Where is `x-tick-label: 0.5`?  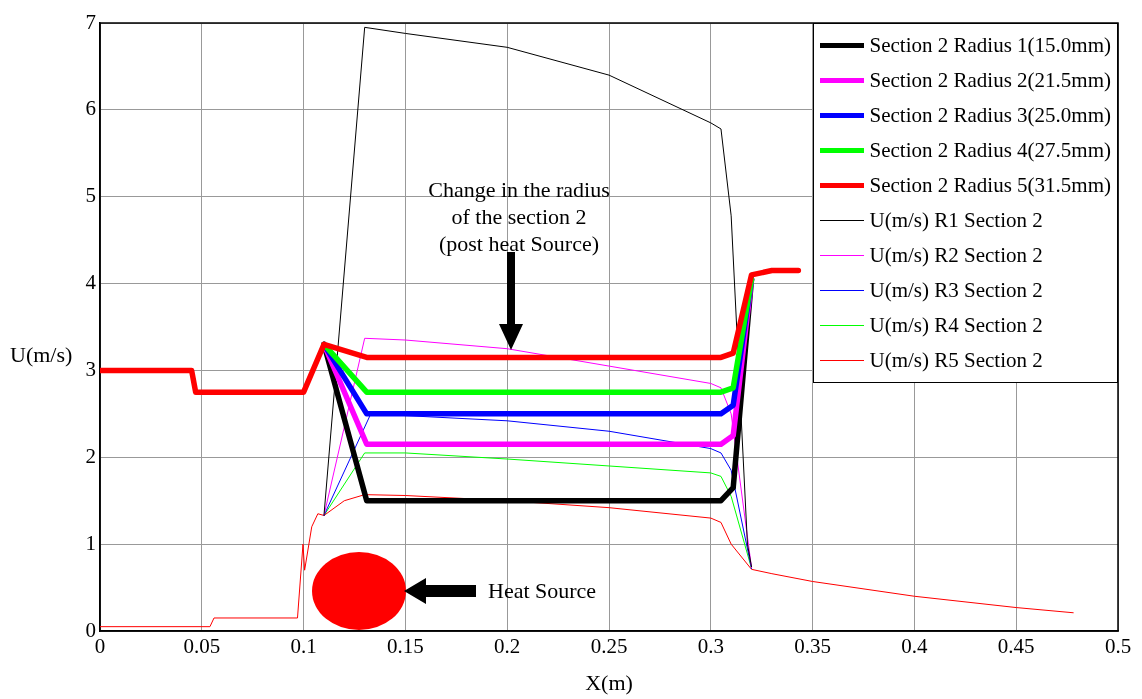 x-tick-label: 0.5 is located at coordinates (1118, 646).